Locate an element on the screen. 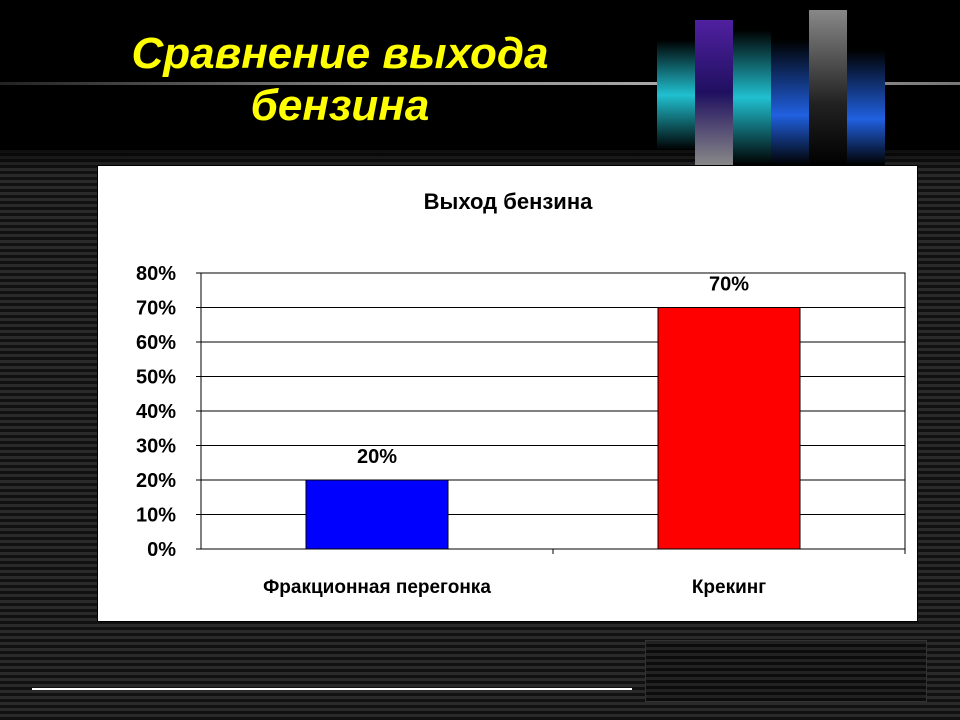 This screenshot has width=960, height=720. y-tick-label: 80% is located at coordinates (156, 274).